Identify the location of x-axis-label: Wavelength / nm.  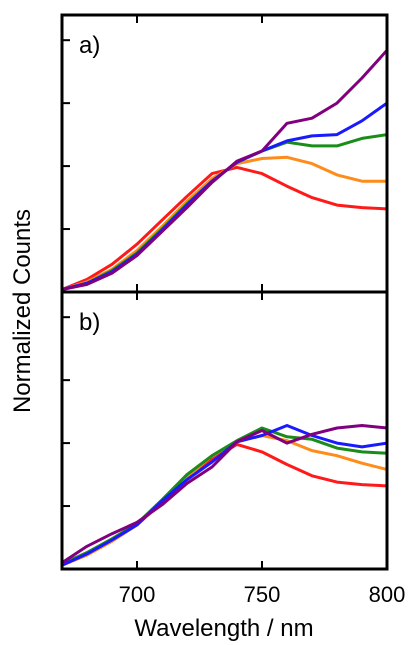
(223, 628).